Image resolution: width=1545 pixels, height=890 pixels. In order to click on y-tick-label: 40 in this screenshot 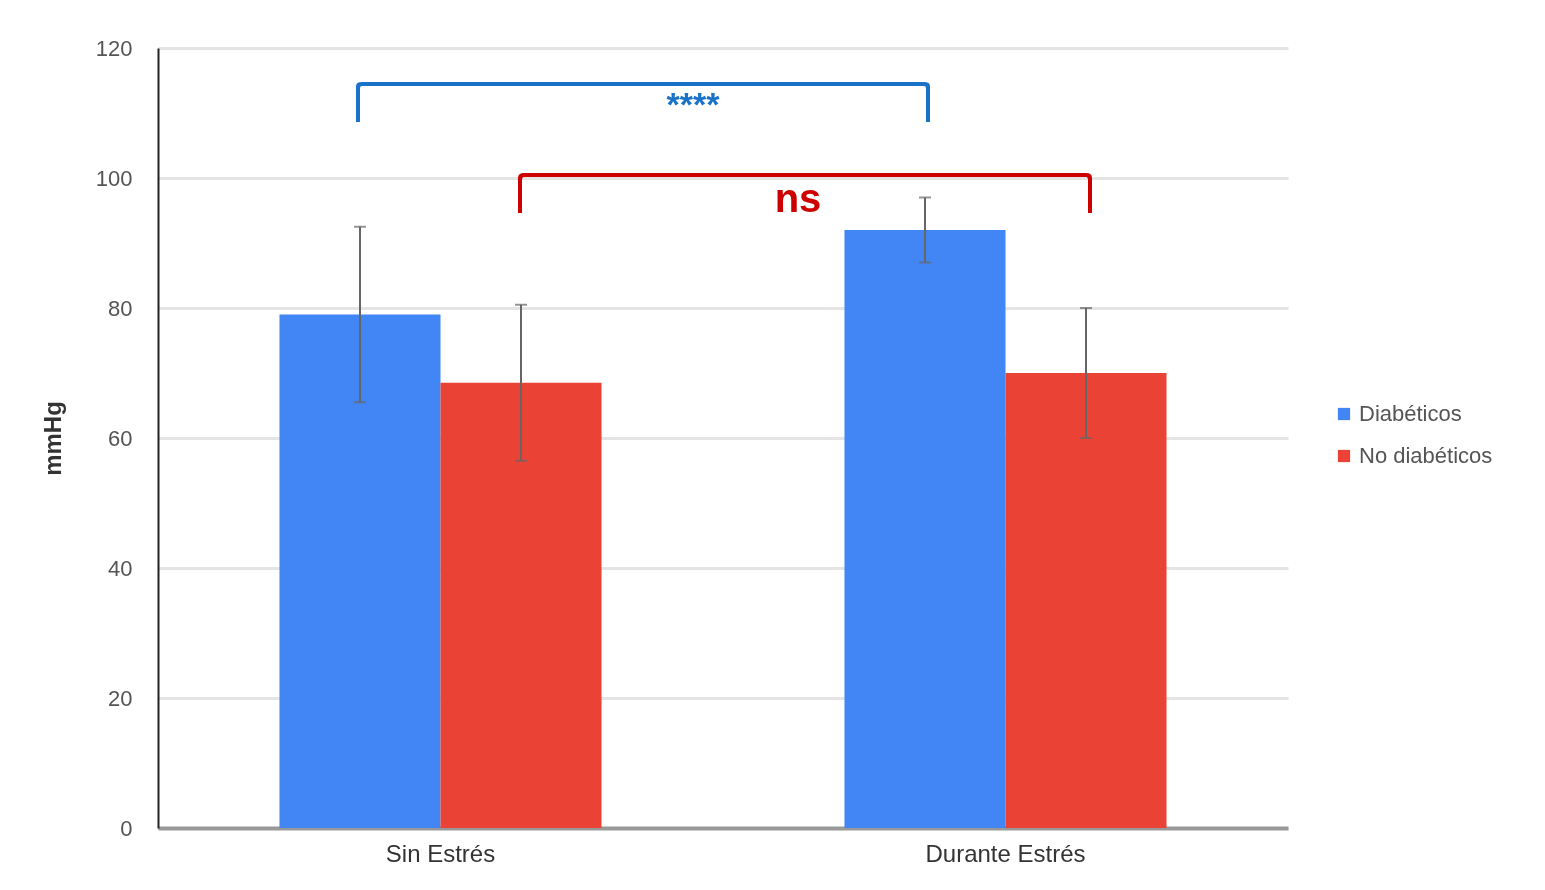, I will do `click(120, 568)`.